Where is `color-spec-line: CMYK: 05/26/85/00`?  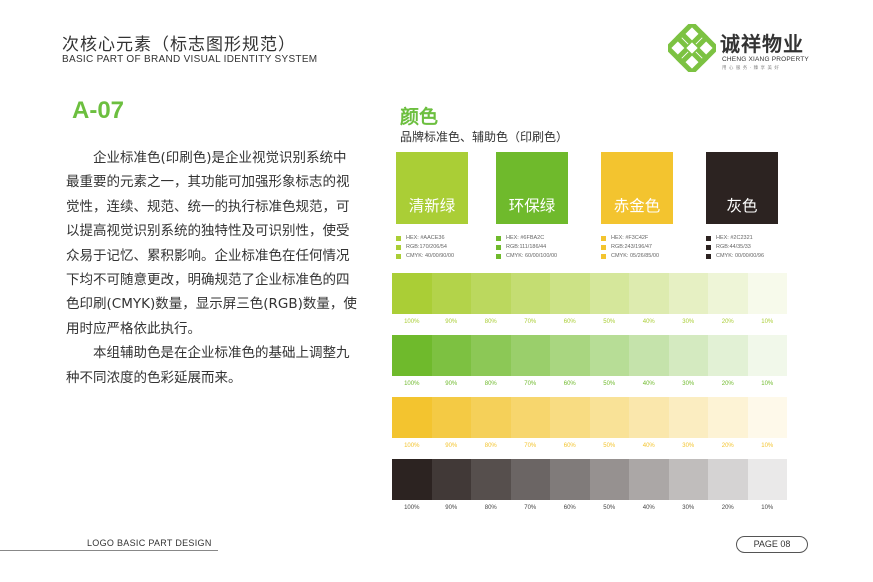 color-spec-line: CMYK: 05/26/85/00 is located at coordinates (647, 256).